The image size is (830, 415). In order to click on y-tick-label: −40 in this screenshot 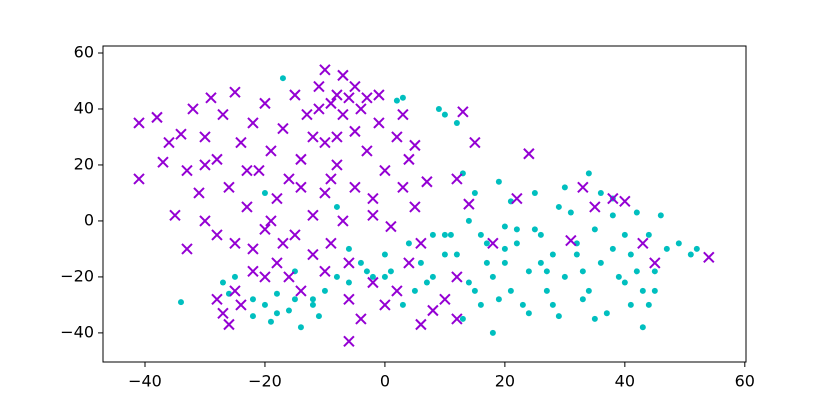, I will do `click(77, 331)`.